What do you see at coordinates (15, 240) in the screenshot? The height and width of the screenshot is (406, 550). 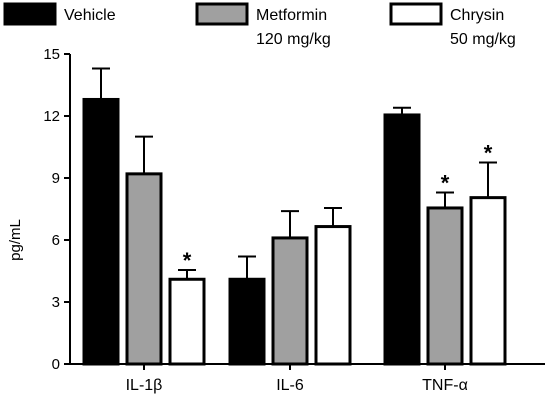 I see `y-axis-title: pg/mL` at bounding box center [15, 240].